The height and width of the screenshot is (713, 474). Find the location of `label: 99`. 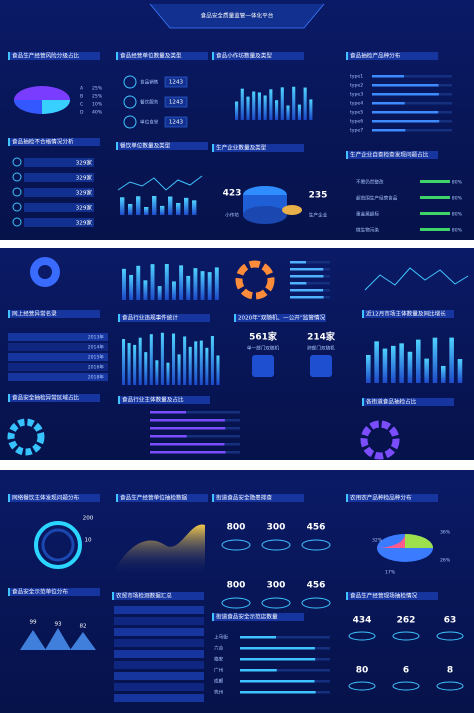

label: 99 is located at coordinates (33, 623).